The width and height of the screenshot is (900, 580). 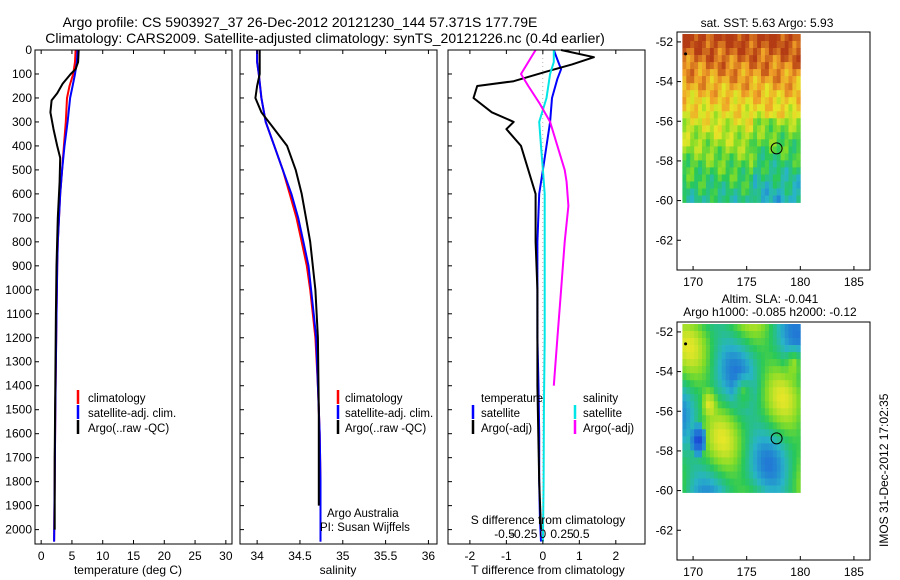 I want to click on x-tick-label: 5, so click(x=72, y=556).